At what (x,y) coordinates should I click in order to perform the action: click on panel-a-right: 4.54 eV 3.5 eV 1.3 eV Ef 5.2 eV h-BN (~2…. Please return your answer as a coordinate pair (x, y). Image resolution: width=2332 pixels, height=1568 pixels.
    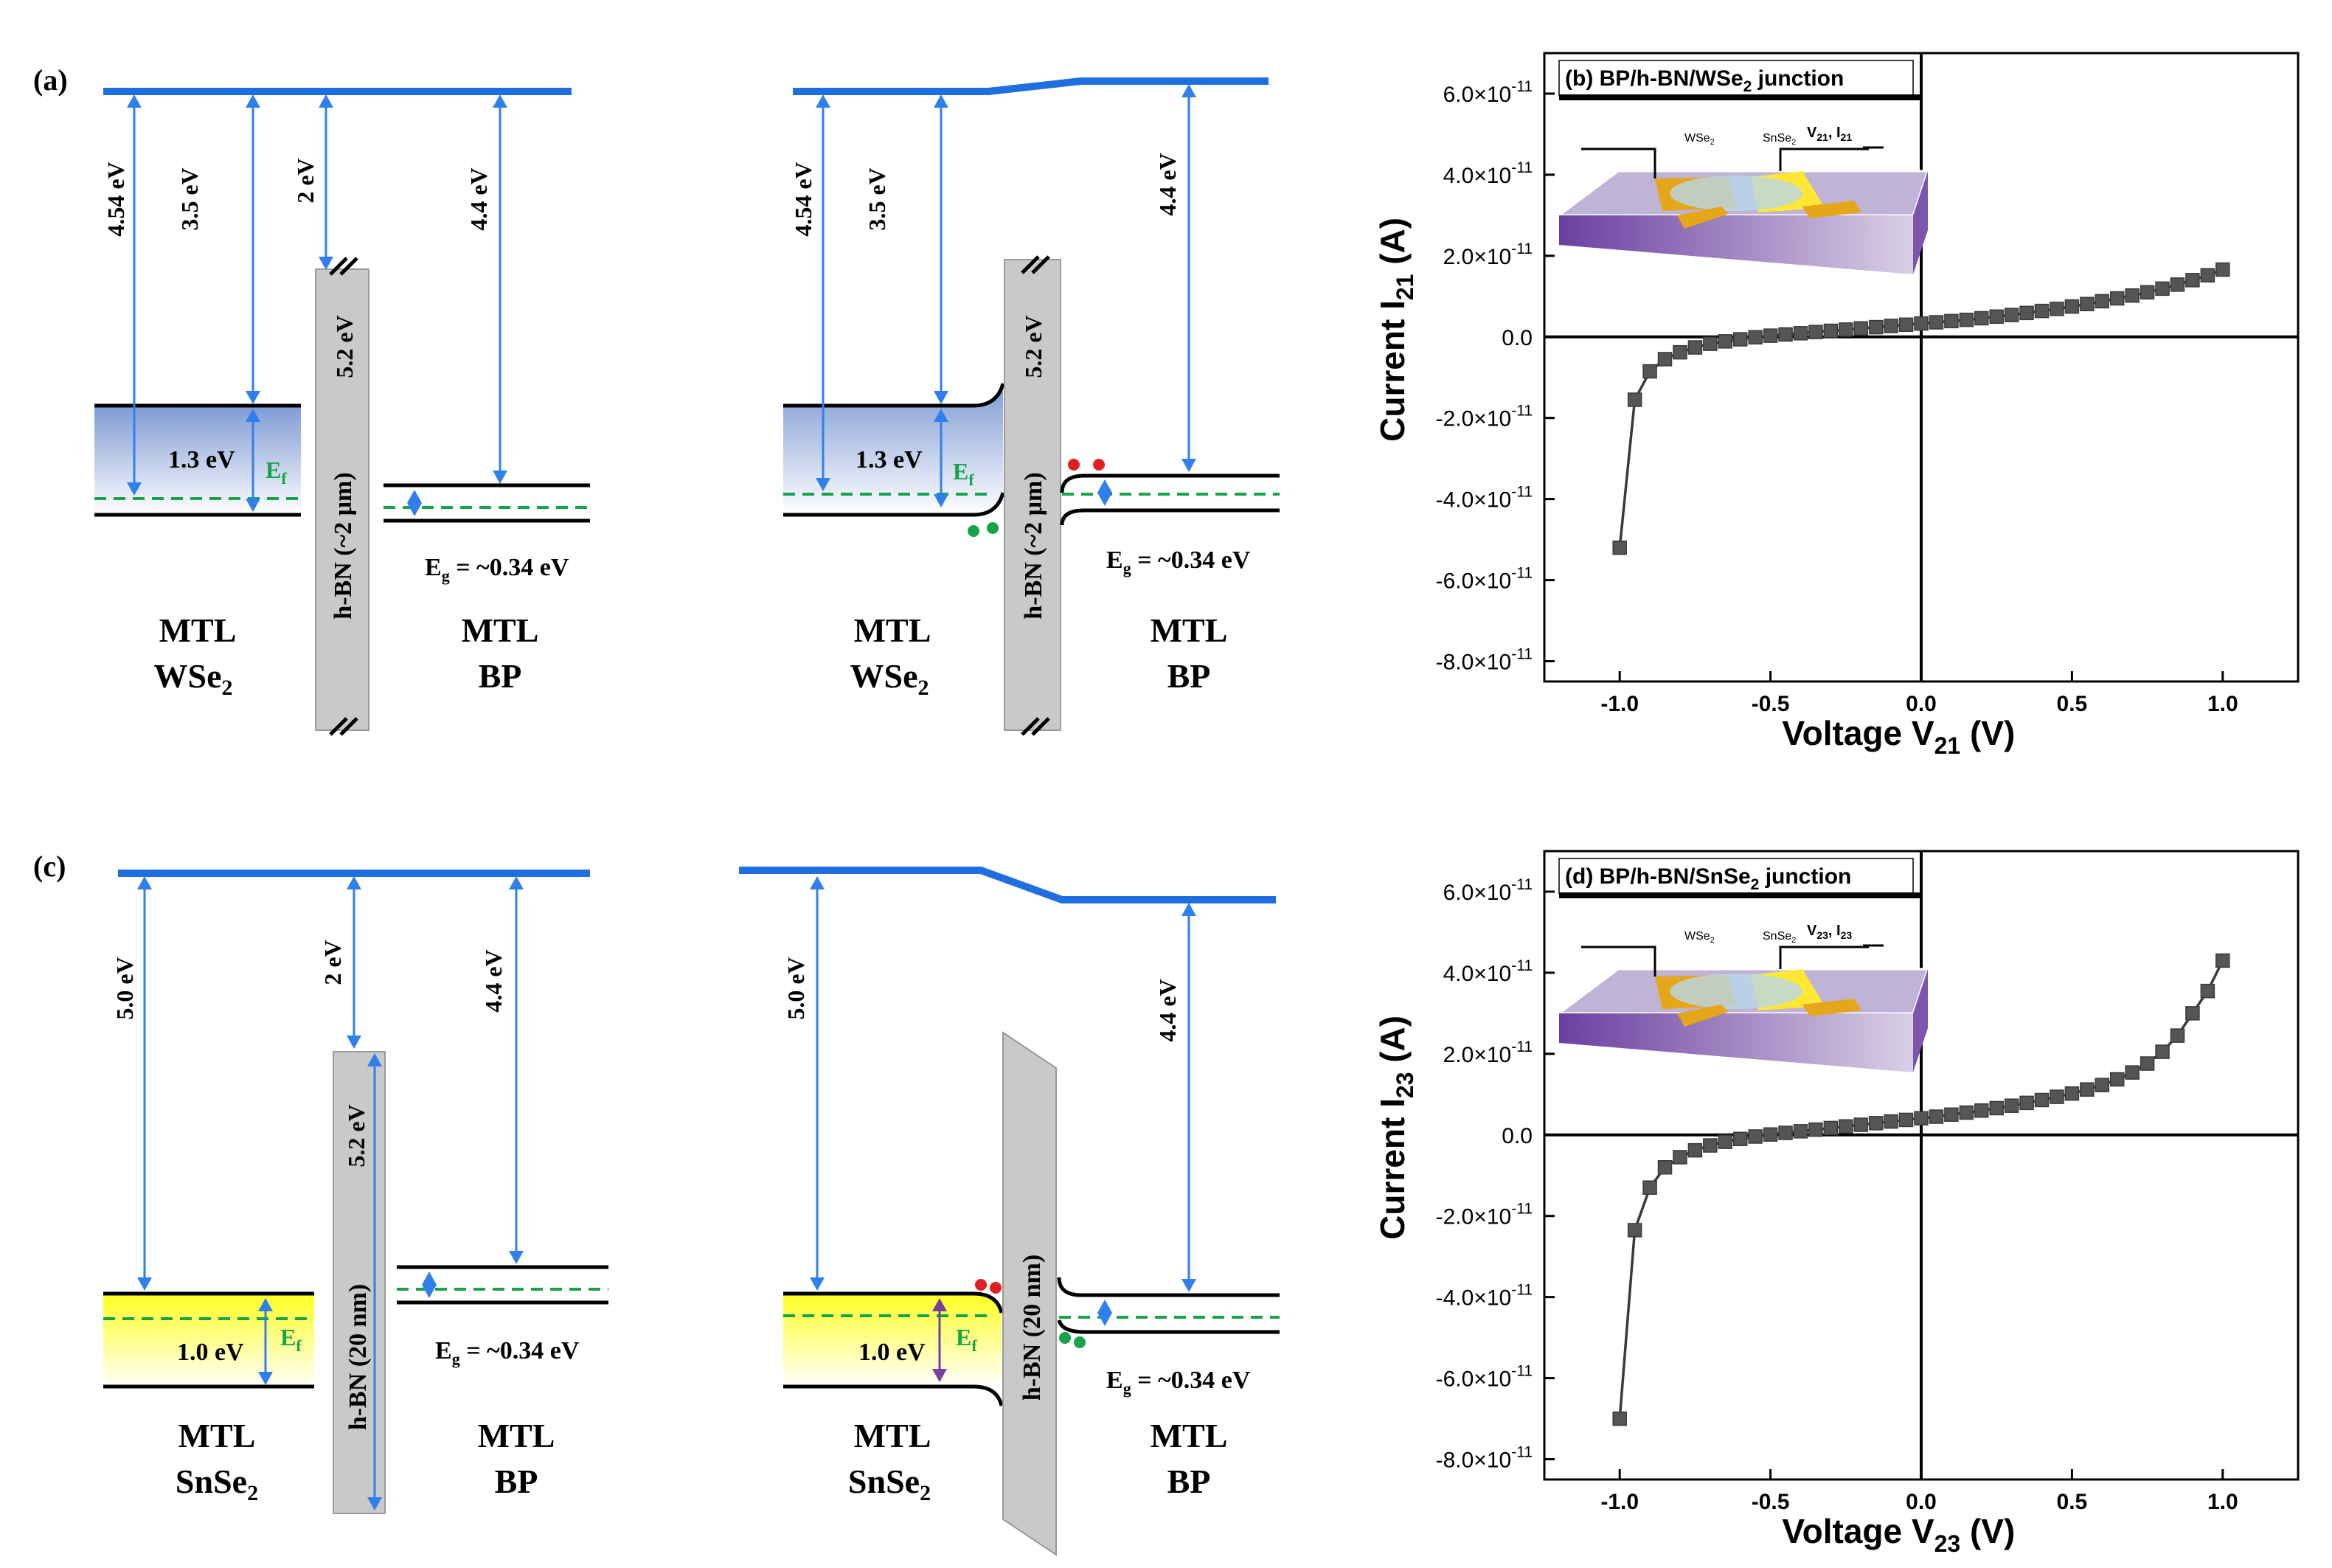
    Looking at the image, I should click on (1031, 406).